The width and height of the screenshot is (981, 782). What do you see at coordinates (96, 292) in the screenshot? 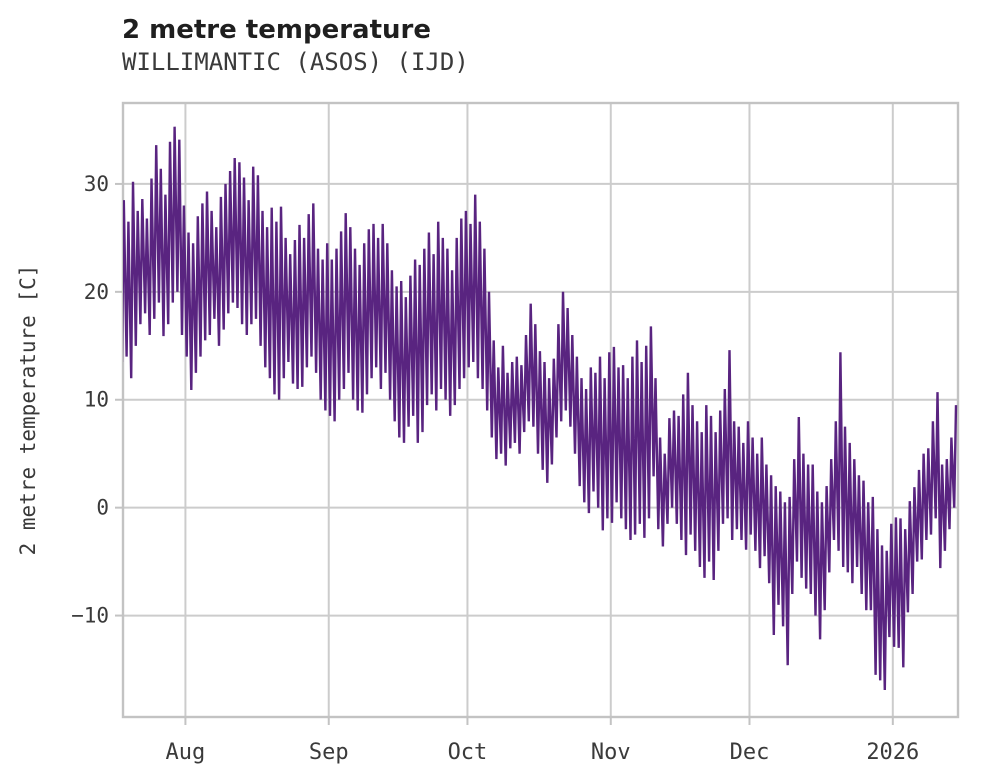
I see `y-tick-label: 20` at bounding box center [96, 292].